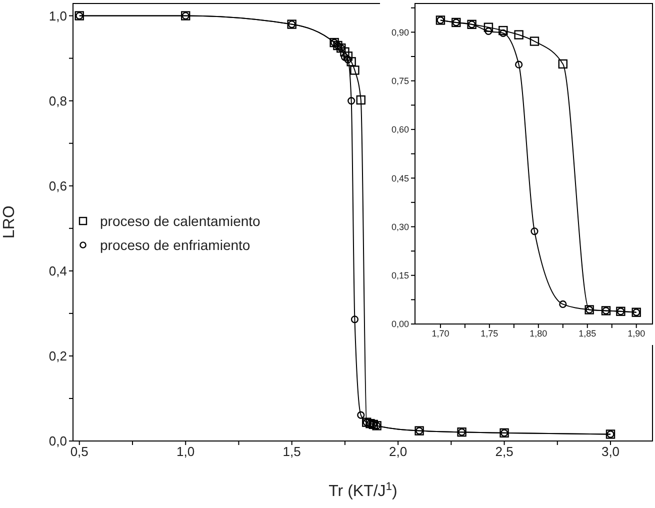 The height and width of the screenshot is (508, 655). What do you see at coordinates (398, 452) in the screenshot?
I see `x-tick-label: 2,0` at bounding box center [398, 452].